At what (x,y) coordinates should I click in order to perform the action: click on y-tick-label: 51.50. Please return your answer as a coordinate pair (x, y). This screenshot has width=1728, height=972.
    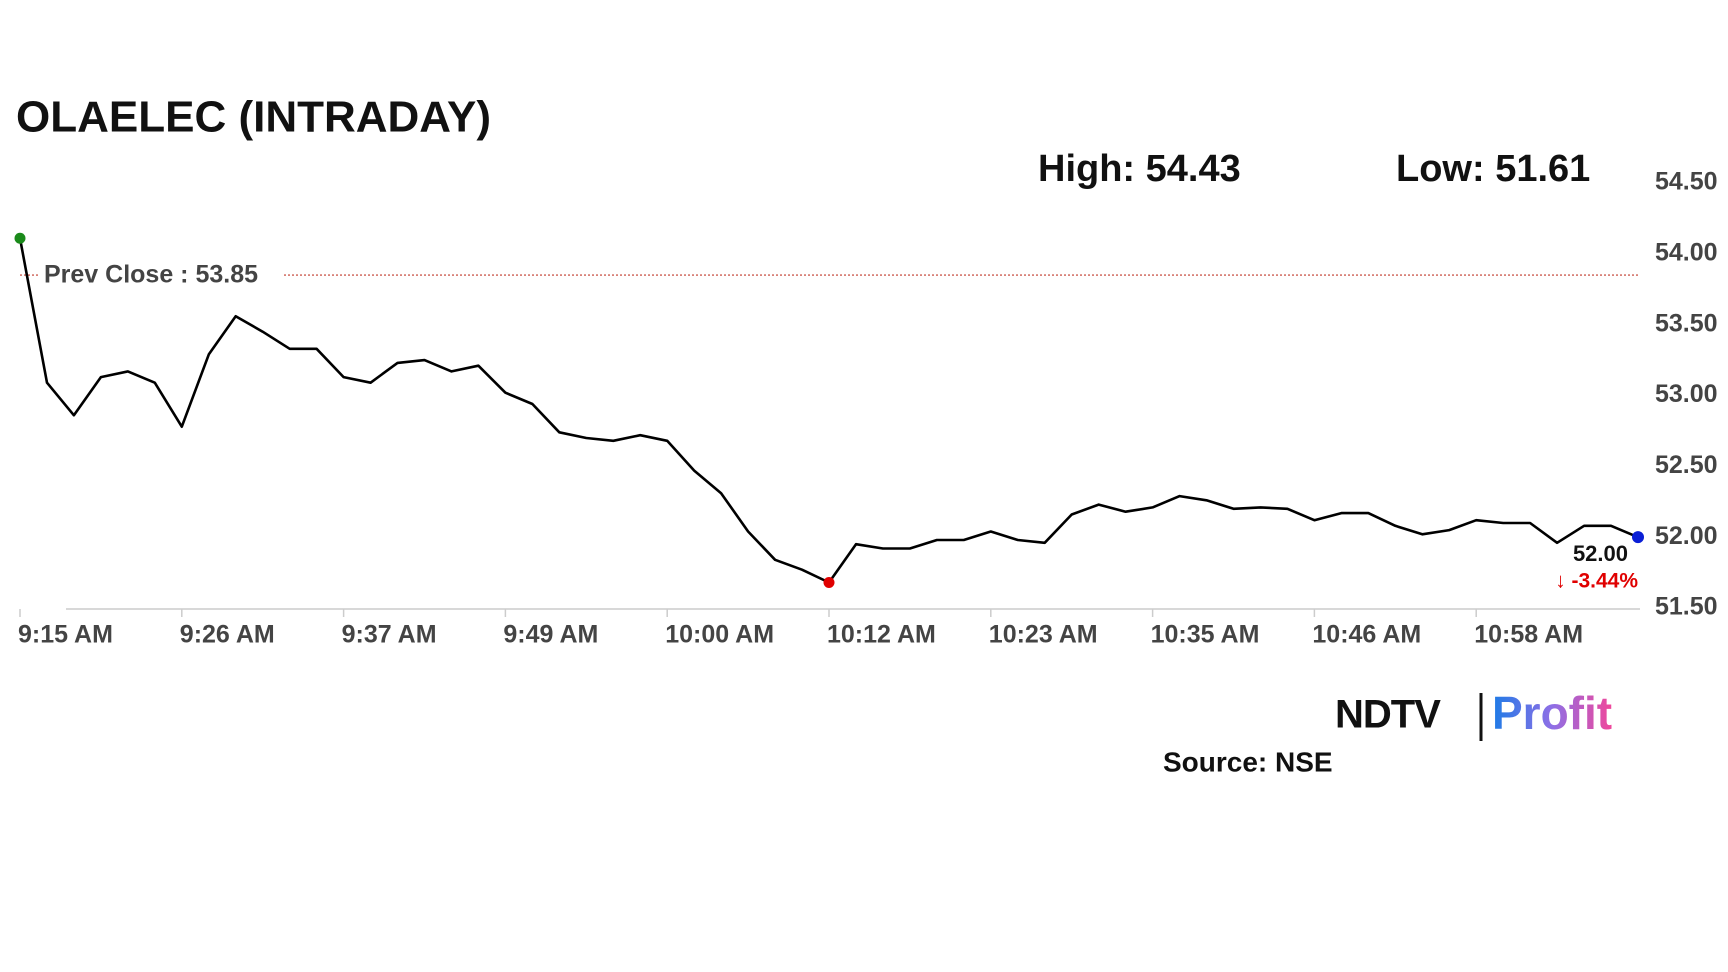
    Looking at the image, I should click on (1686, 607).